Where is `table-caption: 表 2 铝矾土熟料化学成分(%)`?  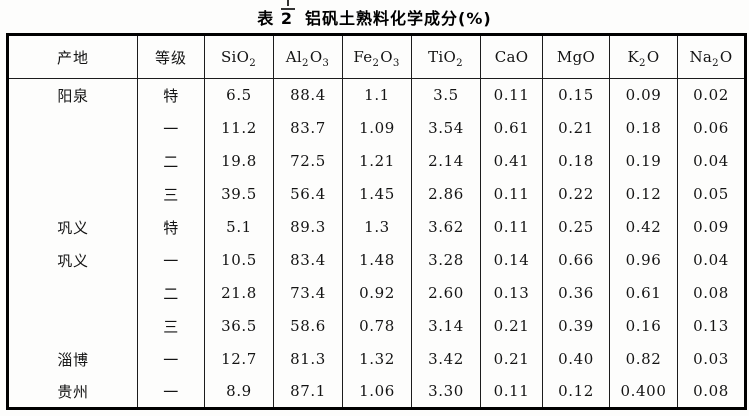 table-caption: 表 2 铝矾土熟料化学成分(%) is located at coordinates (374, 17).